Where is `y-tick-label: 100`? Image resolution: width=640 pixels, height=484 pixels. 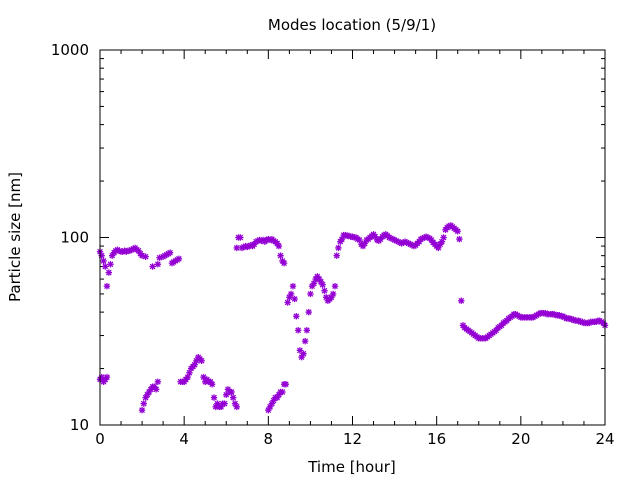
y-tick-label: 100 is located at coordinates (74, 238).